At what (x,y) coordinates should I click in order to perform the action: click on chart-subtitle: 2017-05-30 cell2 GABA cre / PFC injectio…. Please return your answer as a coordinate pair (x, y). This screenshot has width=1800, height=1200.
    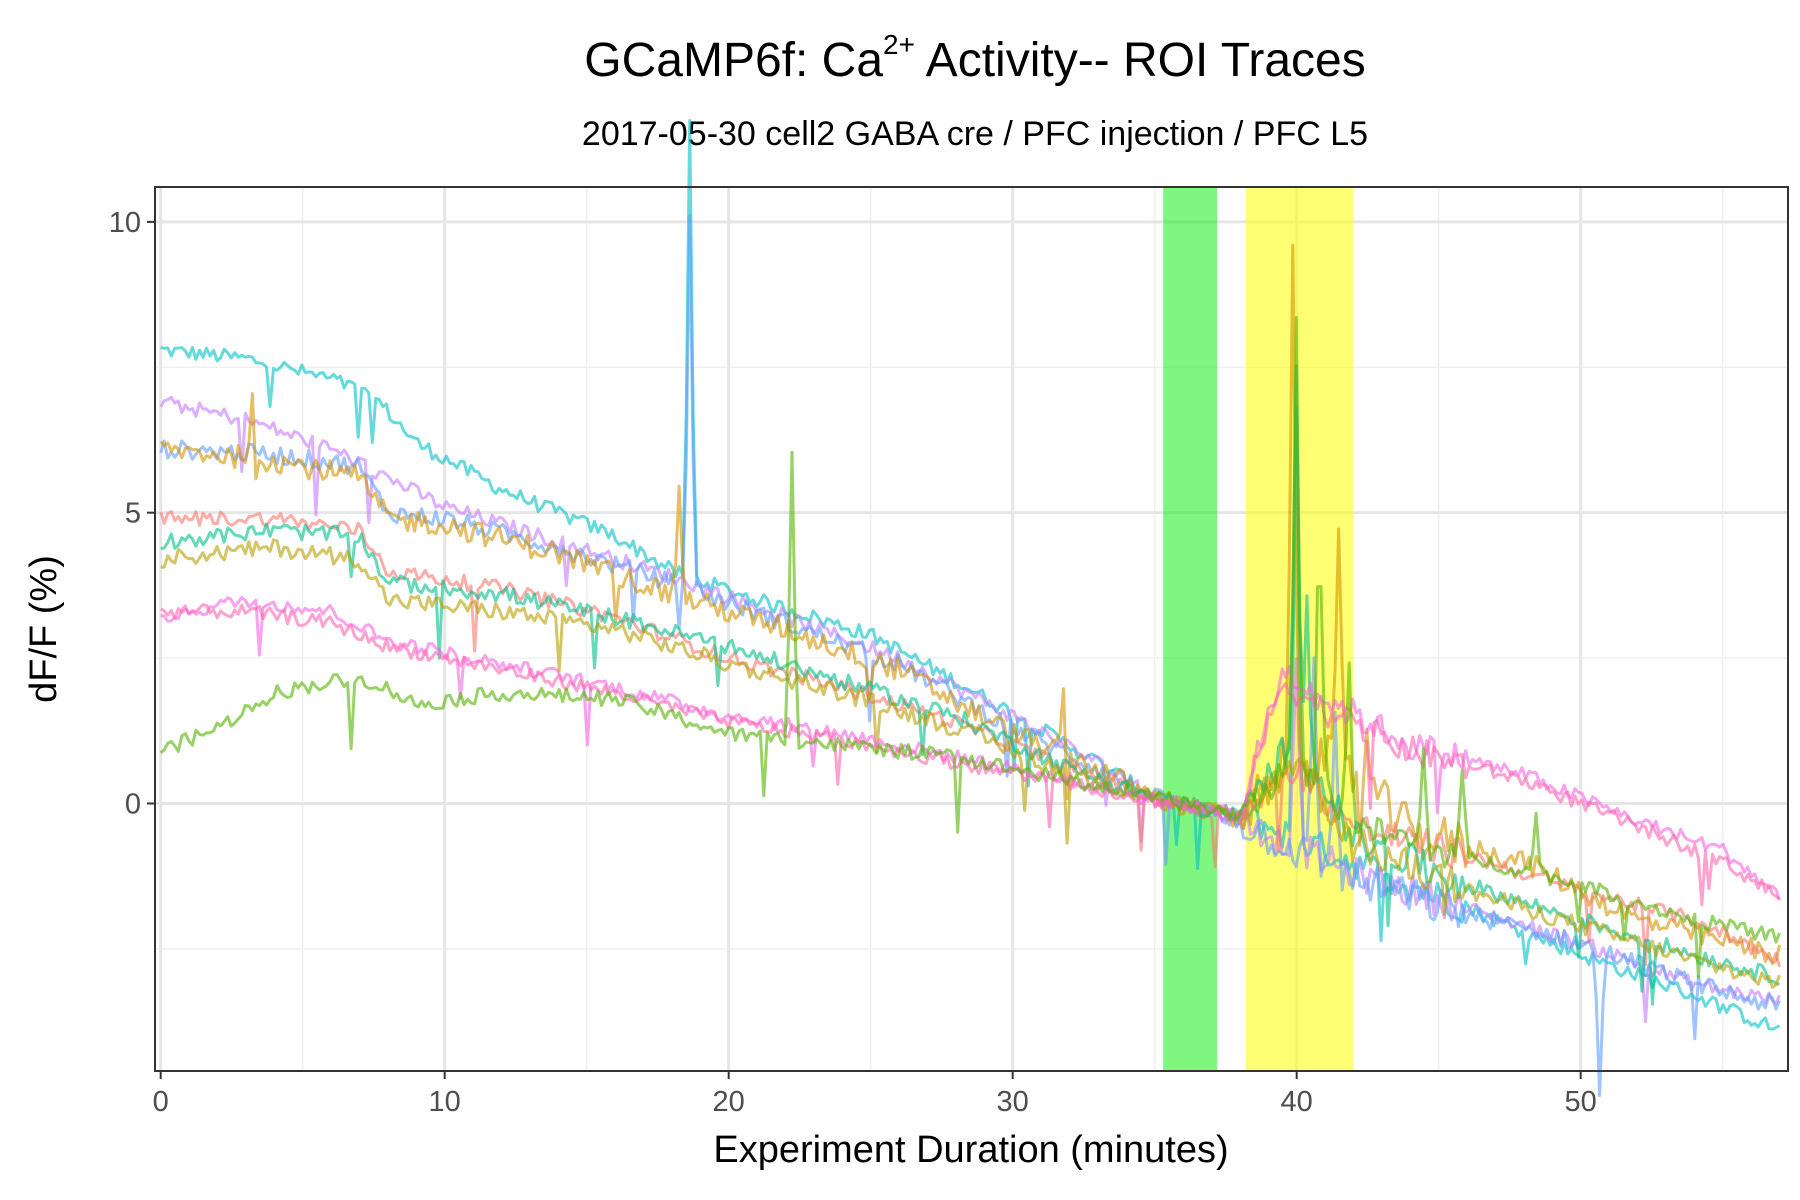
    Looking at the image, I should click on (975, 134).